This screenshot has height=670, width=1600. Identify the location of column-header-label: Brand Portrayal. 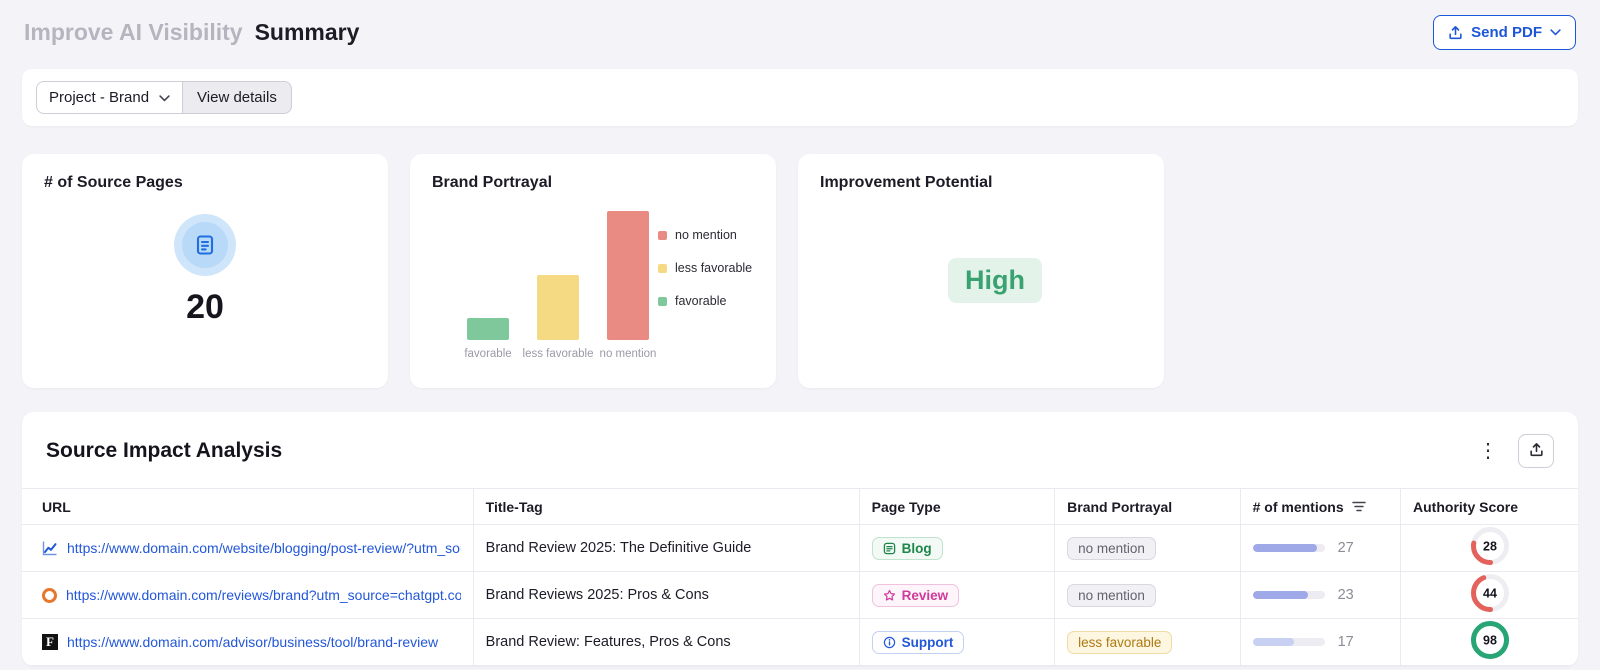
(1120, 506).